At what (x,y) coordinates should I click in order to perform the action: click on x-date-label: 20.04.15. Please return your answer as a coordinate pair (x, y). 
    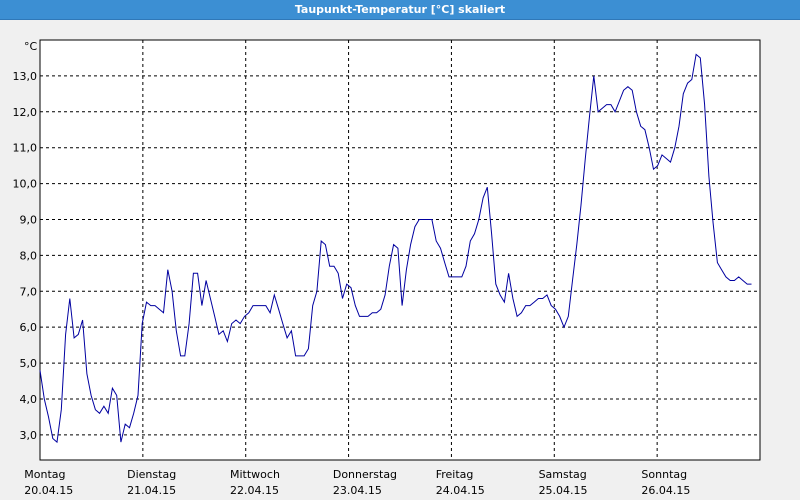
    Looking at the image, I should click on (48, 490).